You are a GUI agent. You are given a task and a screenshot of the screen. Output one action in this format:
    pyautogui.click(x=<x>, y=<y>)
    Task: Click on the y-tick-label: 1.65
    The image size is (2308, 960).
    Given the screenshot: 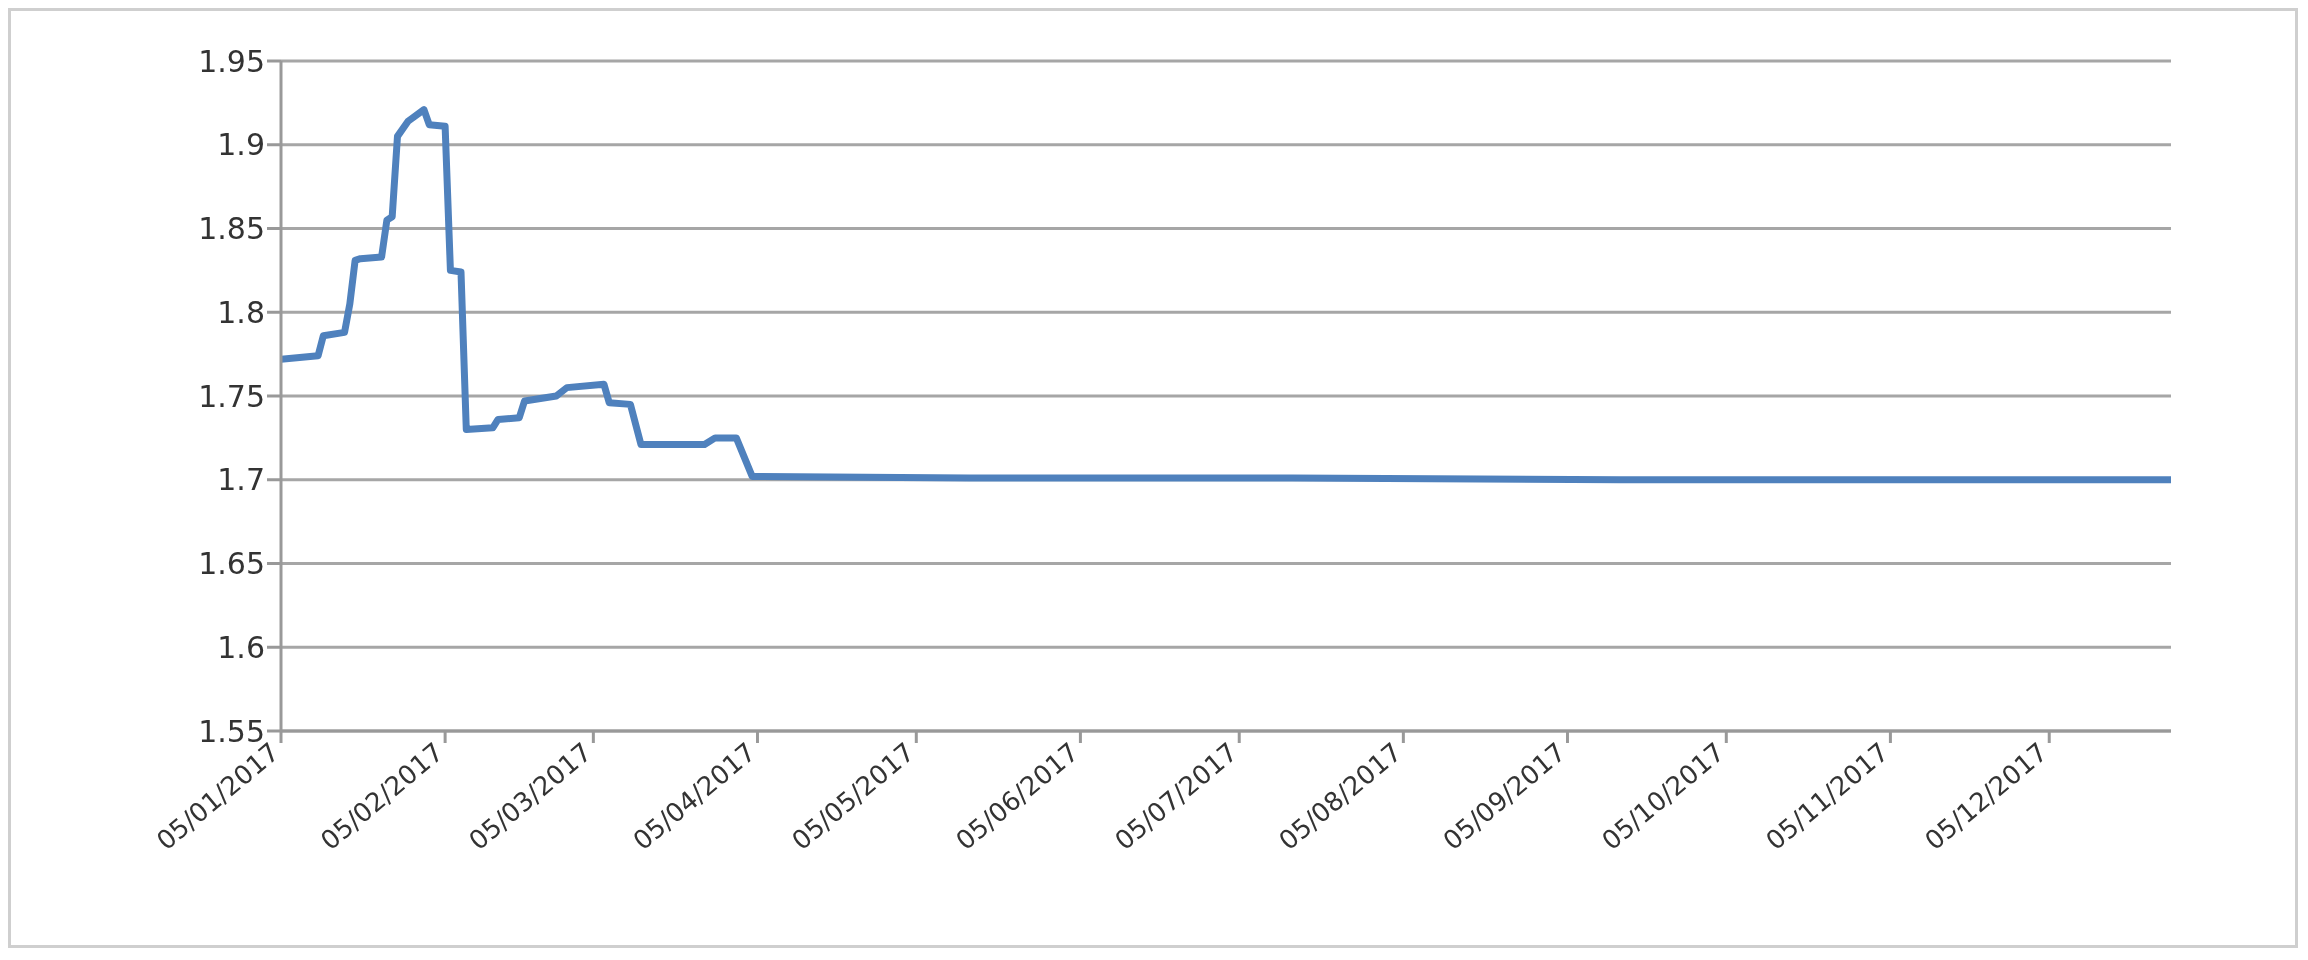 What is the action you would take?
    pyautogui.click(x=231, y=564)
    